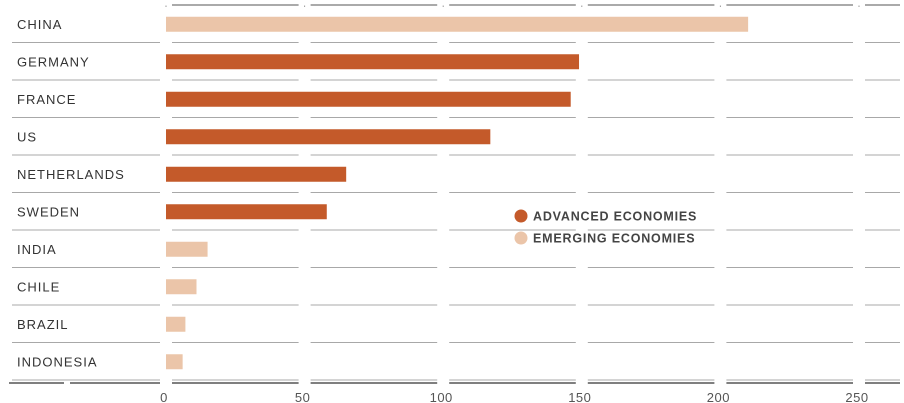 The width and height of the screenshot is (904, 403). I want to click on bar-germany, so click(373, 62).